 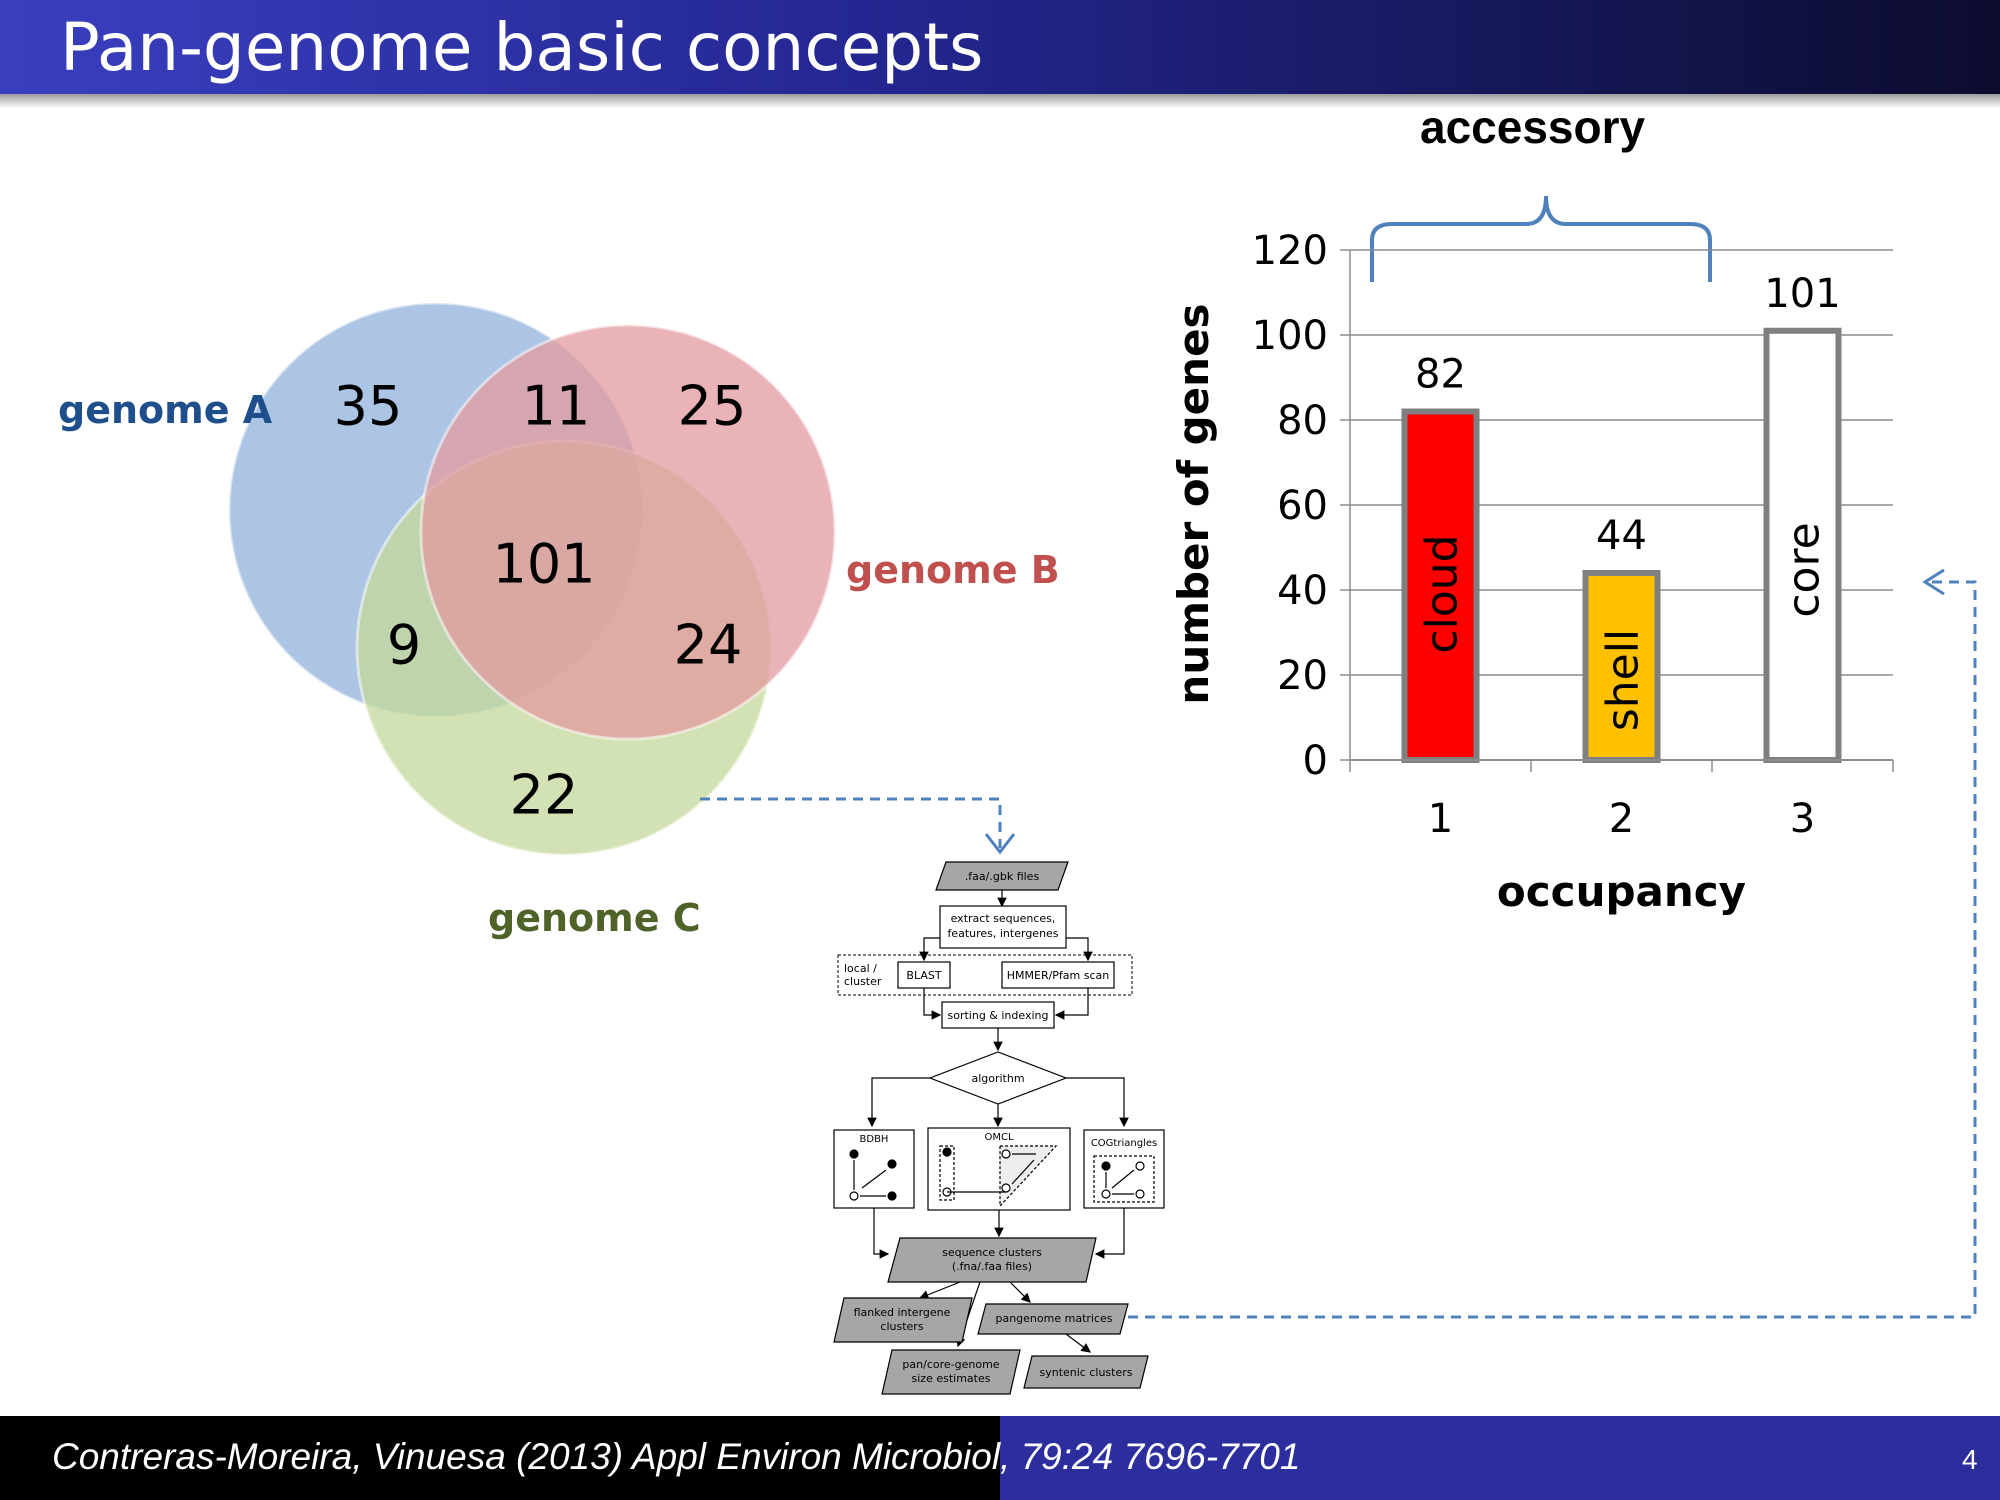 I want to click on y-axis-title: number of genes, so click(x=1193, y=503).